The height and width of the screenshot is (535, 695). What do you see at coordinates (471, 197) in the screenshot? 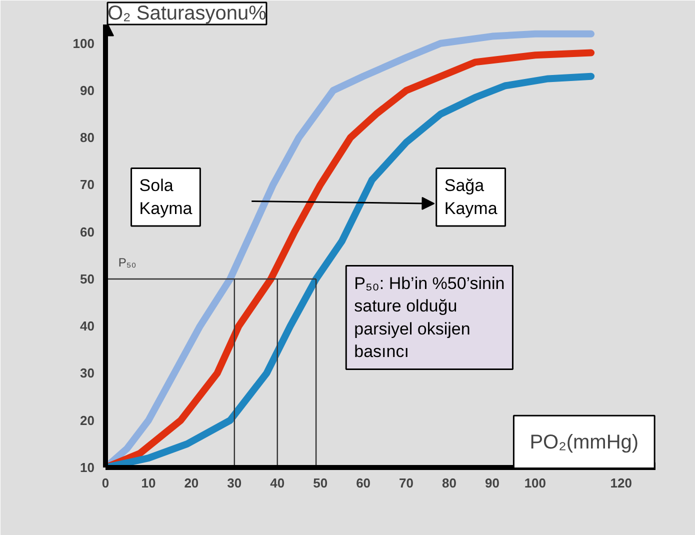
I see `annotation: Sağa Kayma` at bounding box center [471, 197].